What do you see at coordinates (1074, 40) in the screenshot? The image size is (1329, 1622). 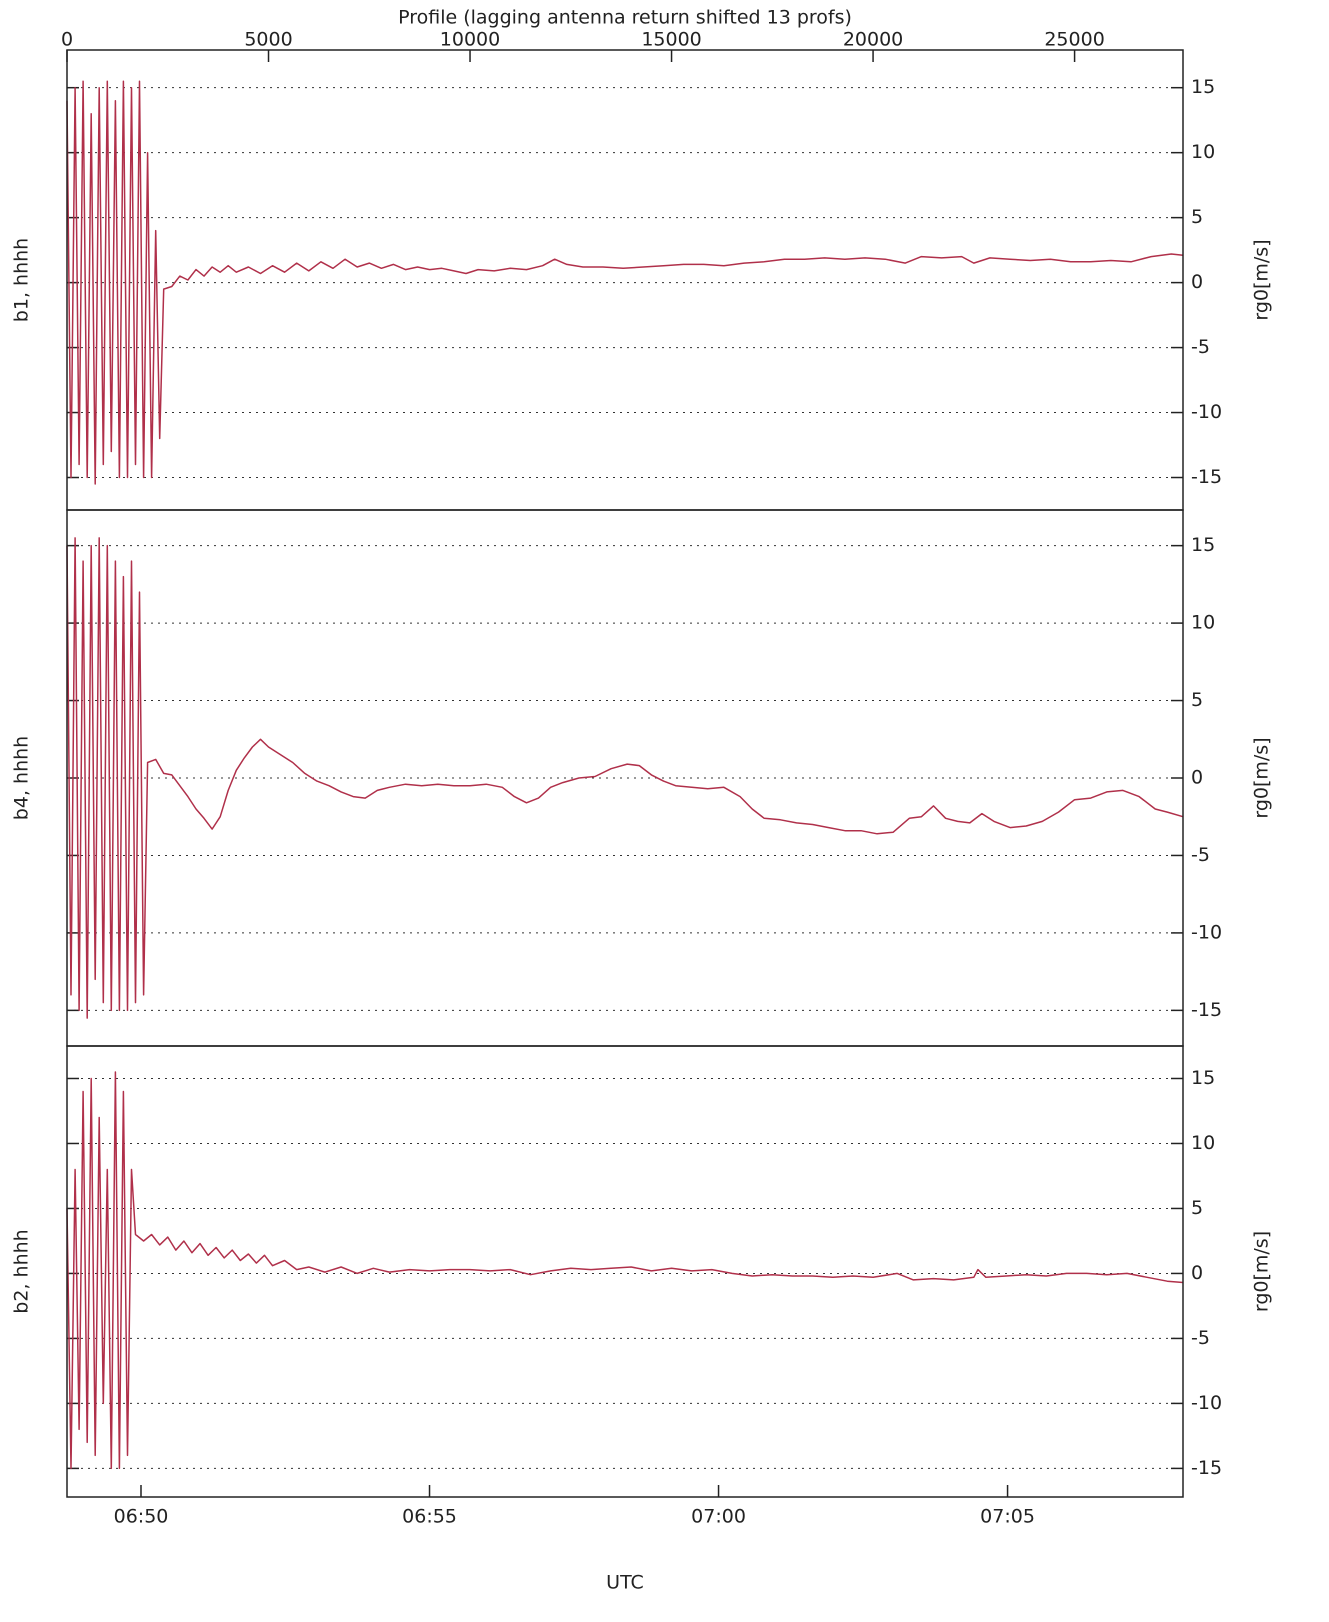 I see `x2-tick-label: 25000` at bounding box center [1074, 40].